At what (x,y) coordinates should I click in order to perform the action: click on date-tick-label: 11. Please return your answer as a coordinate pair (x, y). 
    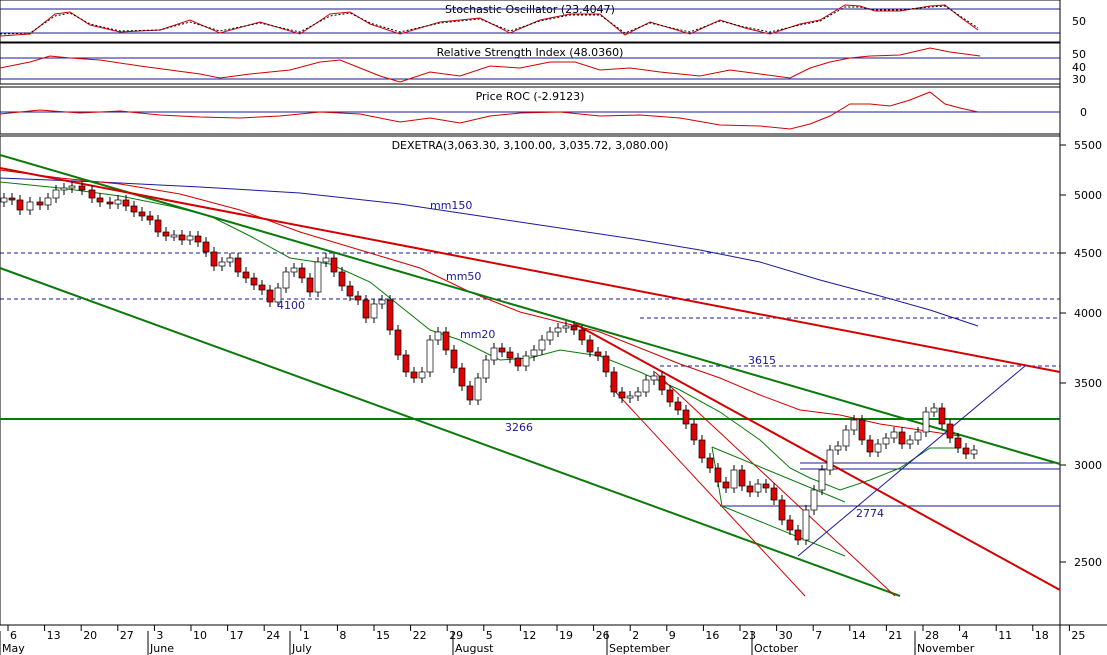
    Looking at the image, I should click on (1005, 635).